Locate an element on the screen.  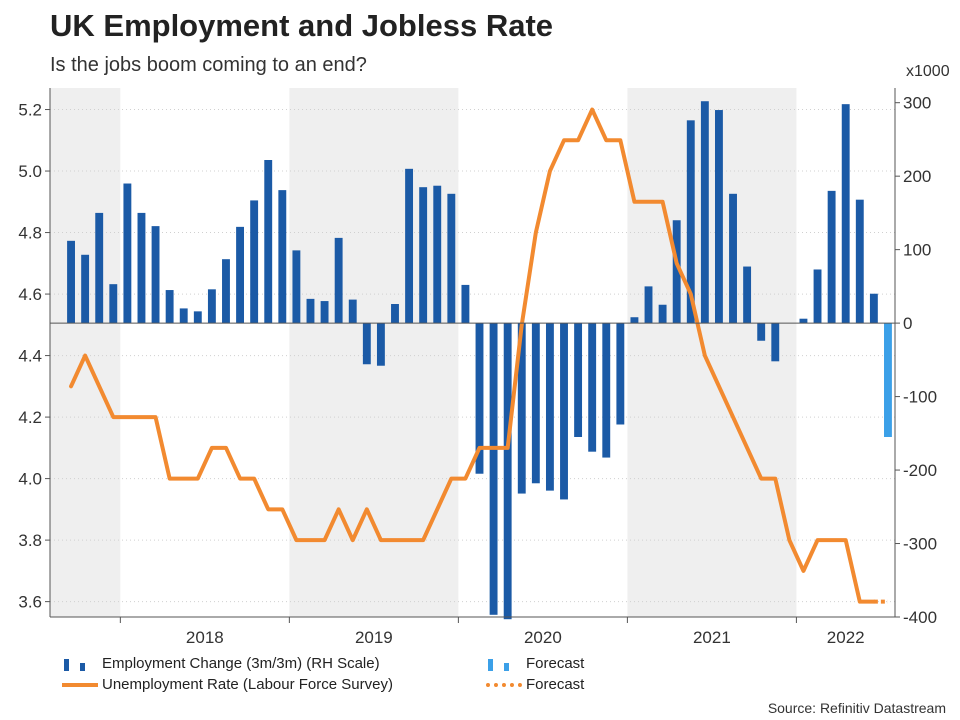
dashed-line-legend-icon is located at coordinates (504, 685).